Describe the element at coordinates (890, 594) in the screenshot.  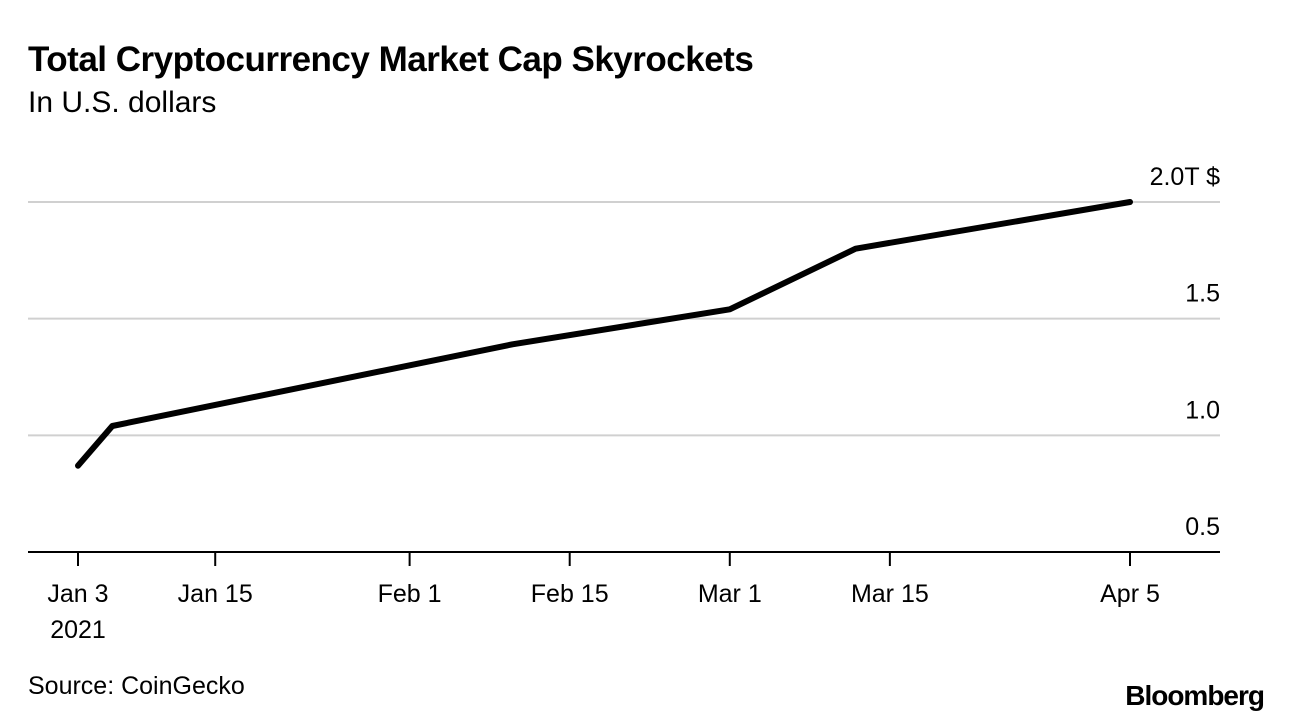
I see `x-tick-label: Mar 15` at that location.